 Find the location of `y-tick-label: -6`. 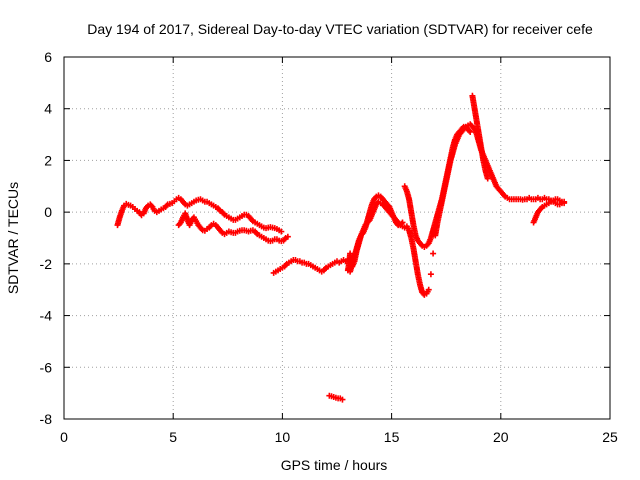

y-tick-label: -6 is located at coordinates (46, 367).